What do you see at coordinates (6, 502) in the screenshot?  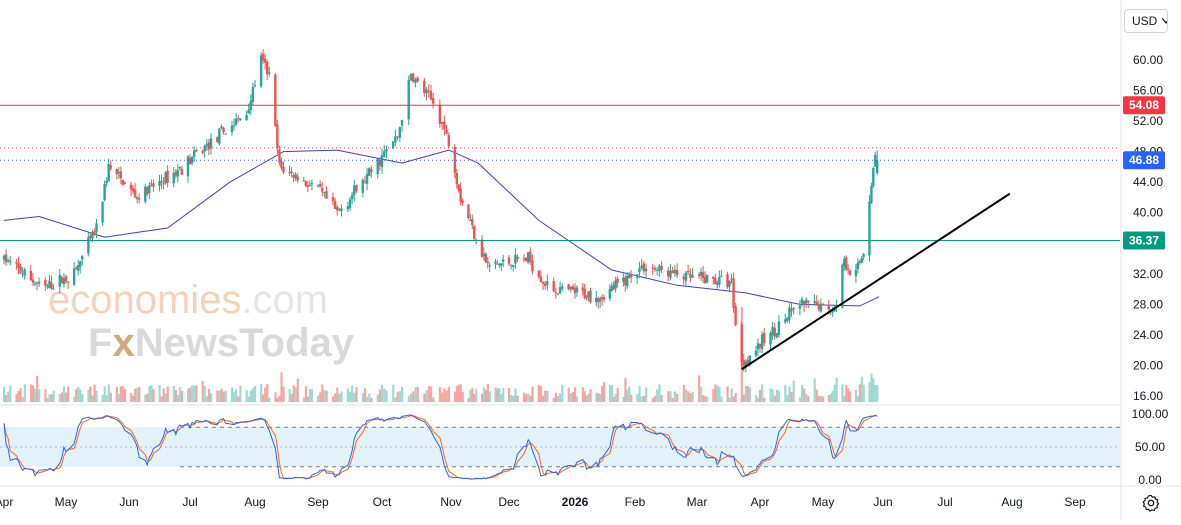 I see `time-tick-label: Apr` at bounding box center [6, 502].